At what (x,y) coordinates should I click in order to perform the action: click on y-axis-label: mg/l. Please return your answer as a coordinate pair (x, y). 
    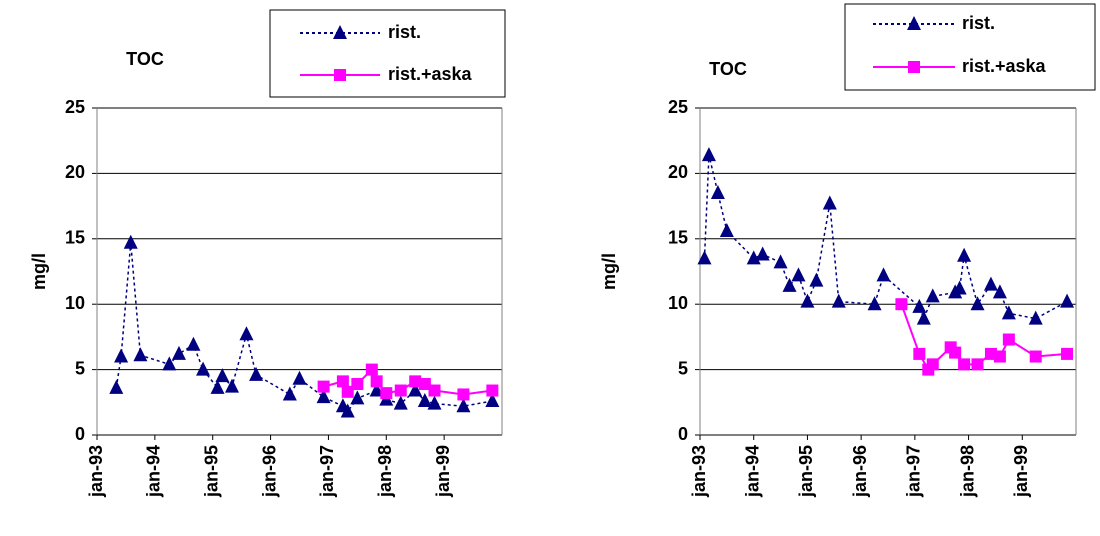
    Looking at the image, I should click on (609, 271).